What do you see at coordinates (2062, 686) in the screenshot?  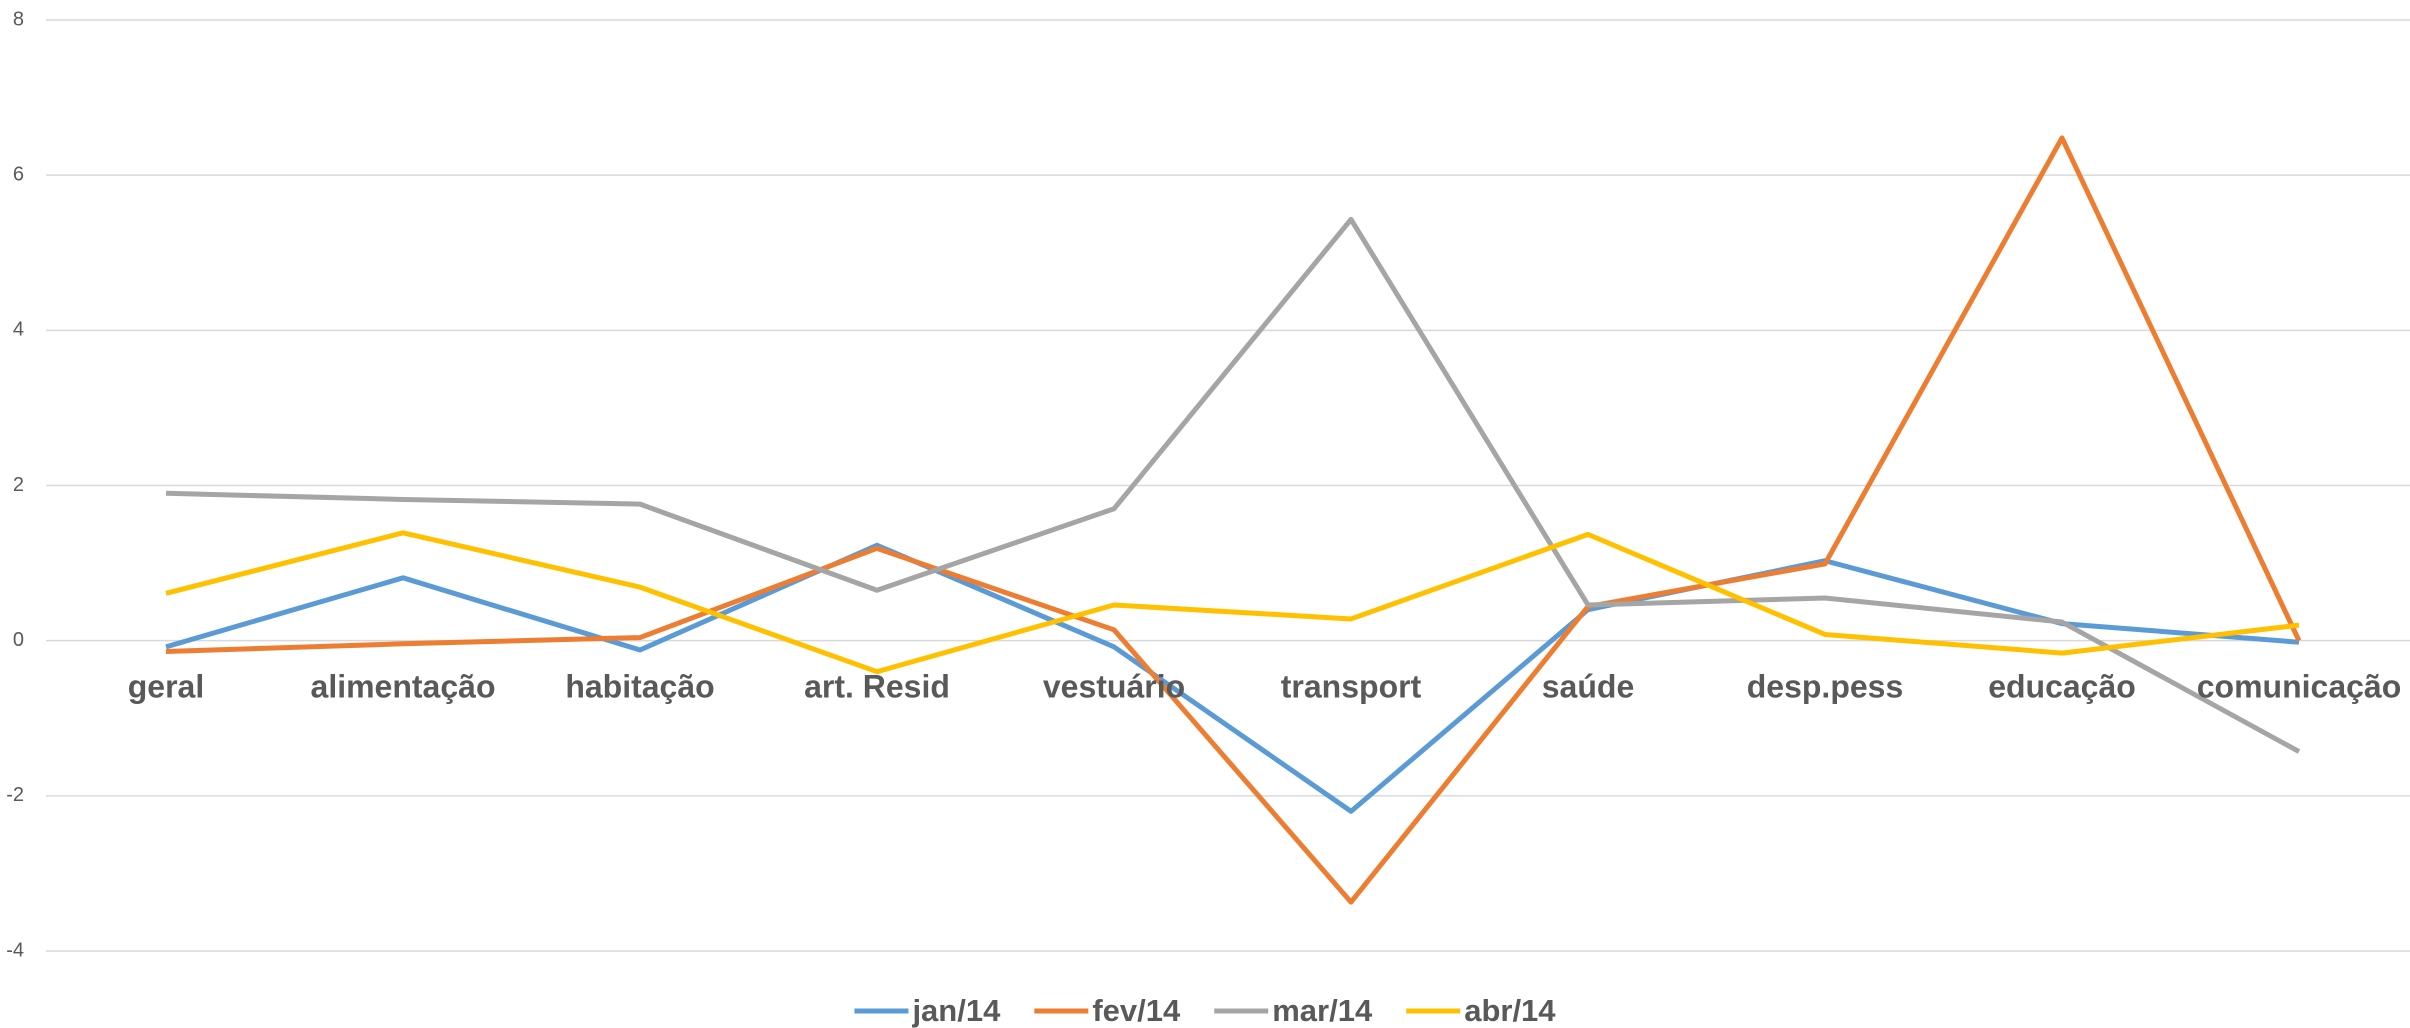 I see `x-tick-label: educação` at bounding box center [2062, 686].